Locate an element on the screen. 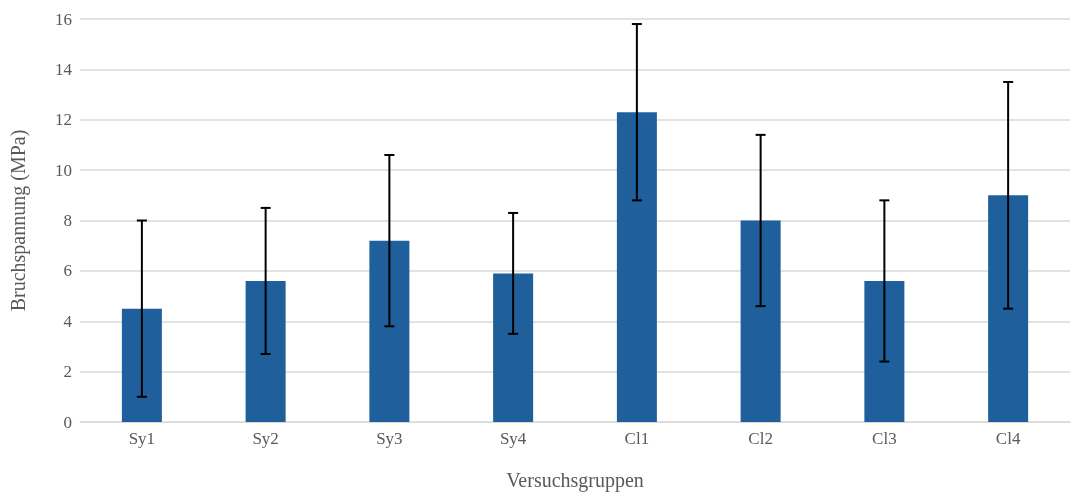  y-tick-label: 12 is located at coordinates (63, 120).